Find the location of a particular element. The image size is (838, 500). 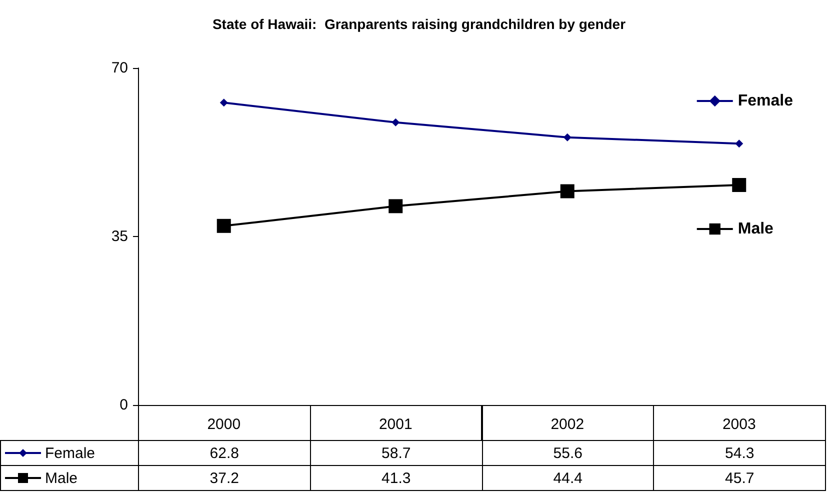

chart-title: State of Hawaii: Granparents raising grandchildren by gender is located at coordinates (419, 24).